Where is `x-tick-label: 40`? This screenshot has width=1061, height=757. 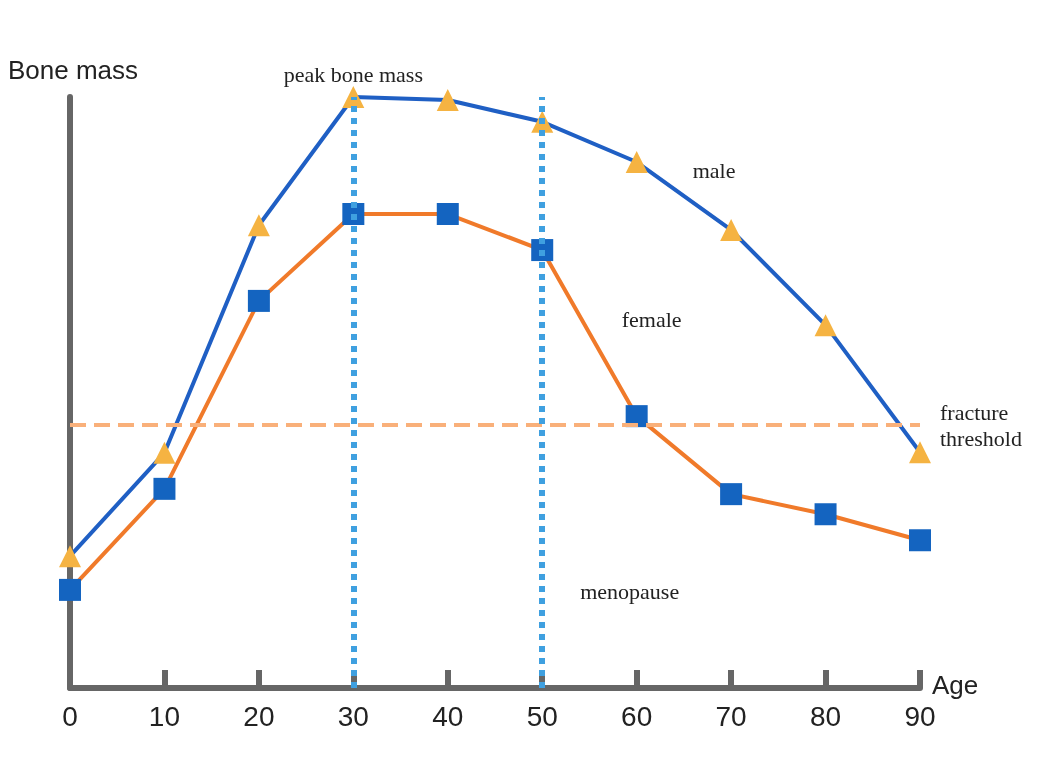
x-tick-label: 40 is located at coordinates (448, 716).